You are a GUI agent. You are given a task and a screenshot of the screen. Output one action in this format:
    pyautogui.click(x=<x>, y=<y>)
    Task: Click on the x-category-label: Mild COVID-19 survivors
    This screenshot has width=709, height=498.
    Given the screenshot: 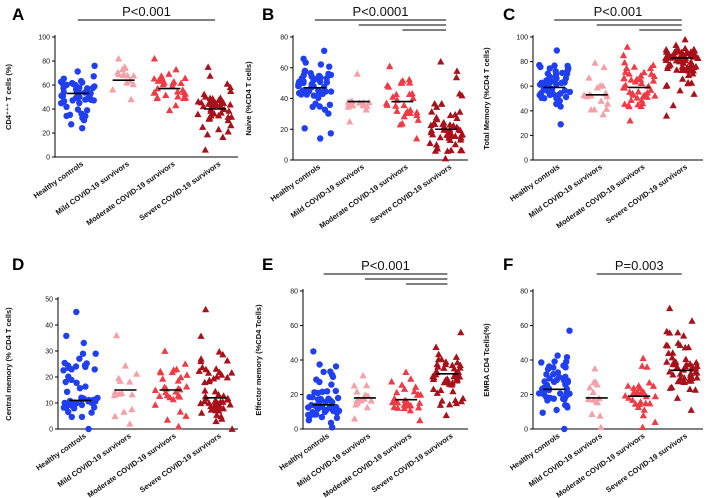 What is the action you would take?
    pyautogui.click(x=565, y=460)
    